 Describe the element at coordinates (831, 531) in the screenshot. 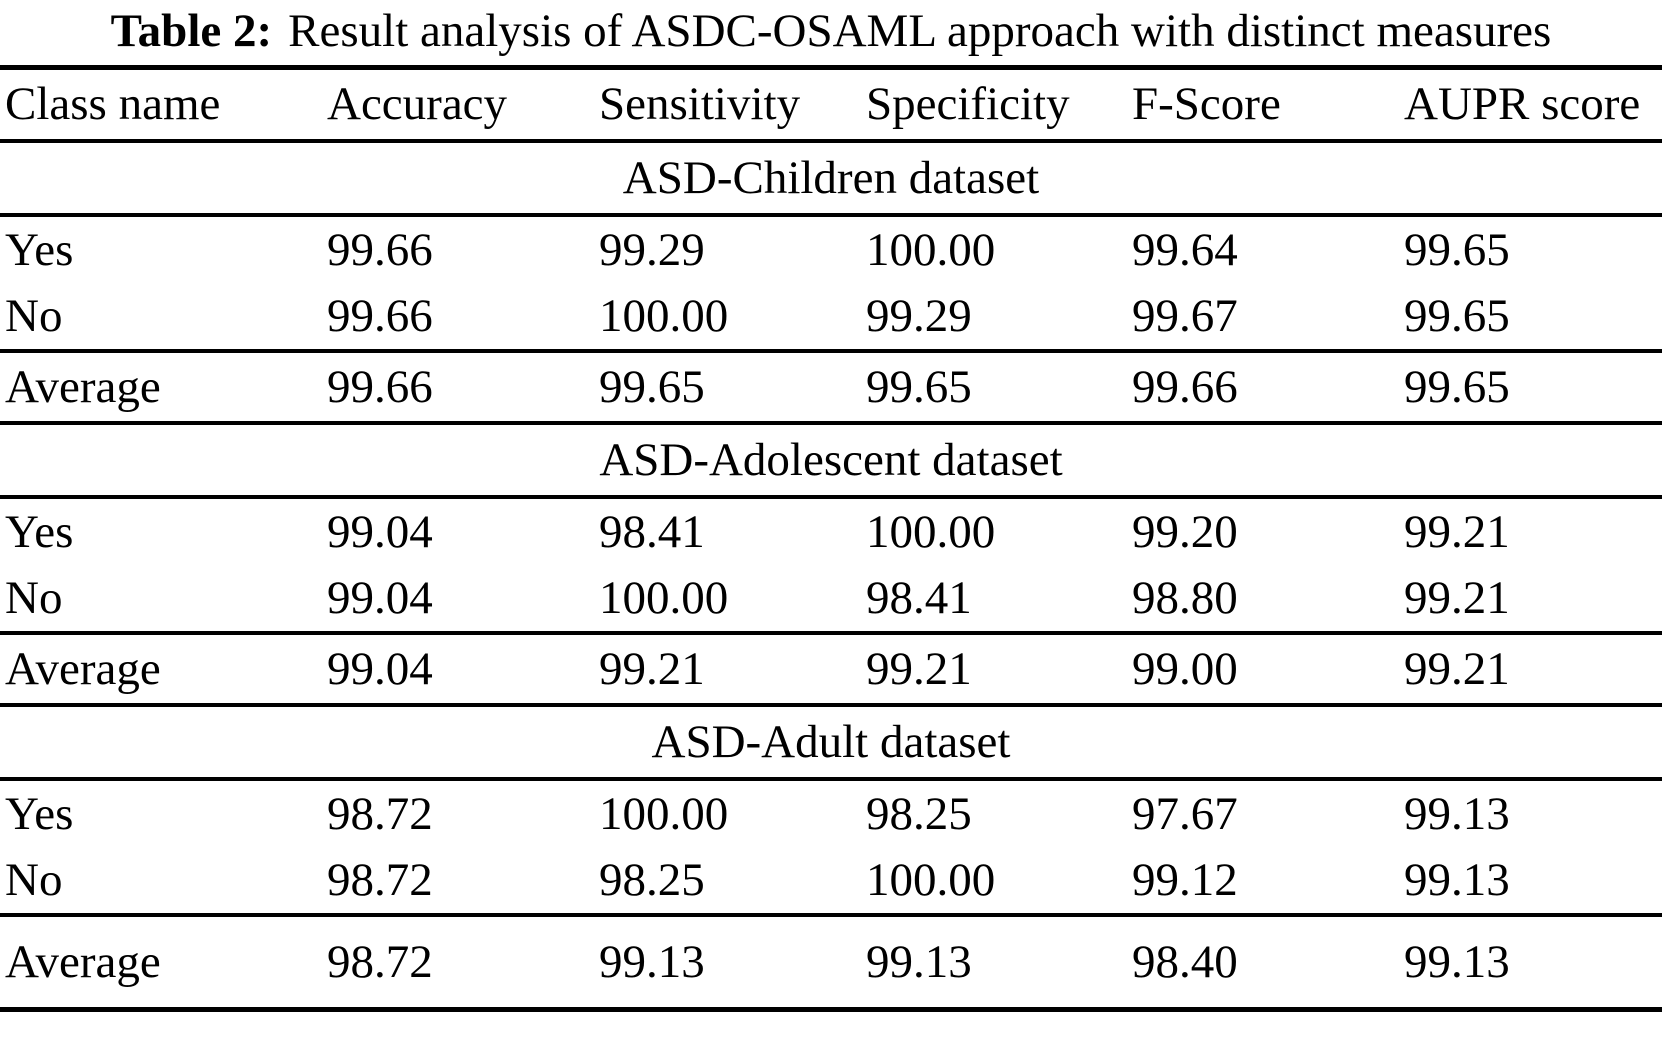

I see `table-row-adolescent-yes: Yes 99.04 98.41 100.00 99.20 99.21` at that location.